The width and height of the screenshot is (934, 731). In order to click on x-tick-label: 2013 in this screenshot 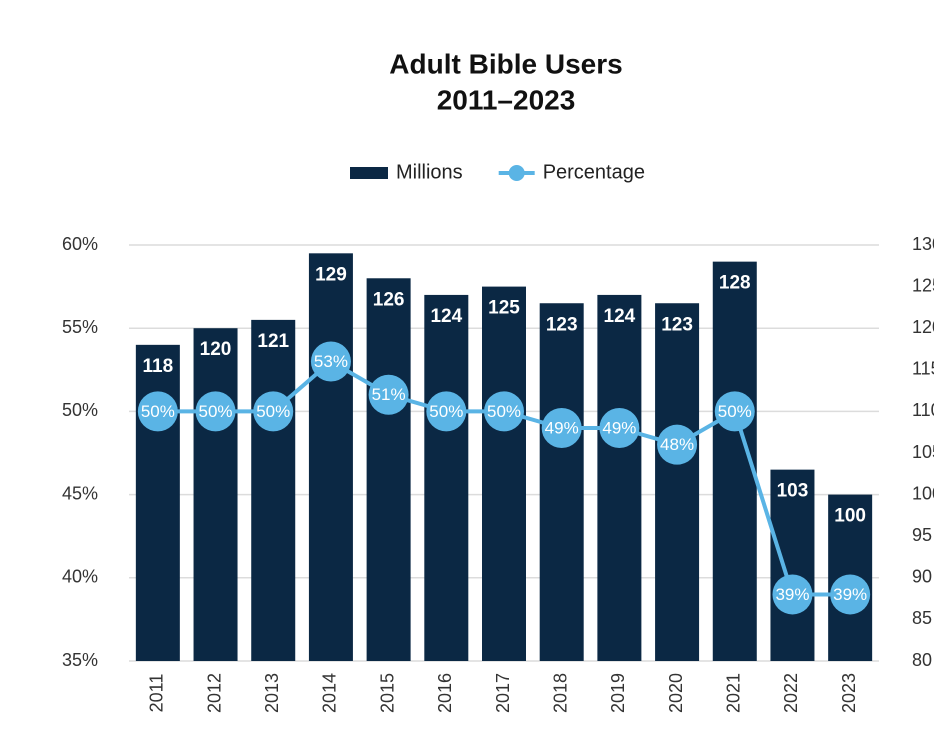, I will do `click(272, 693)`.